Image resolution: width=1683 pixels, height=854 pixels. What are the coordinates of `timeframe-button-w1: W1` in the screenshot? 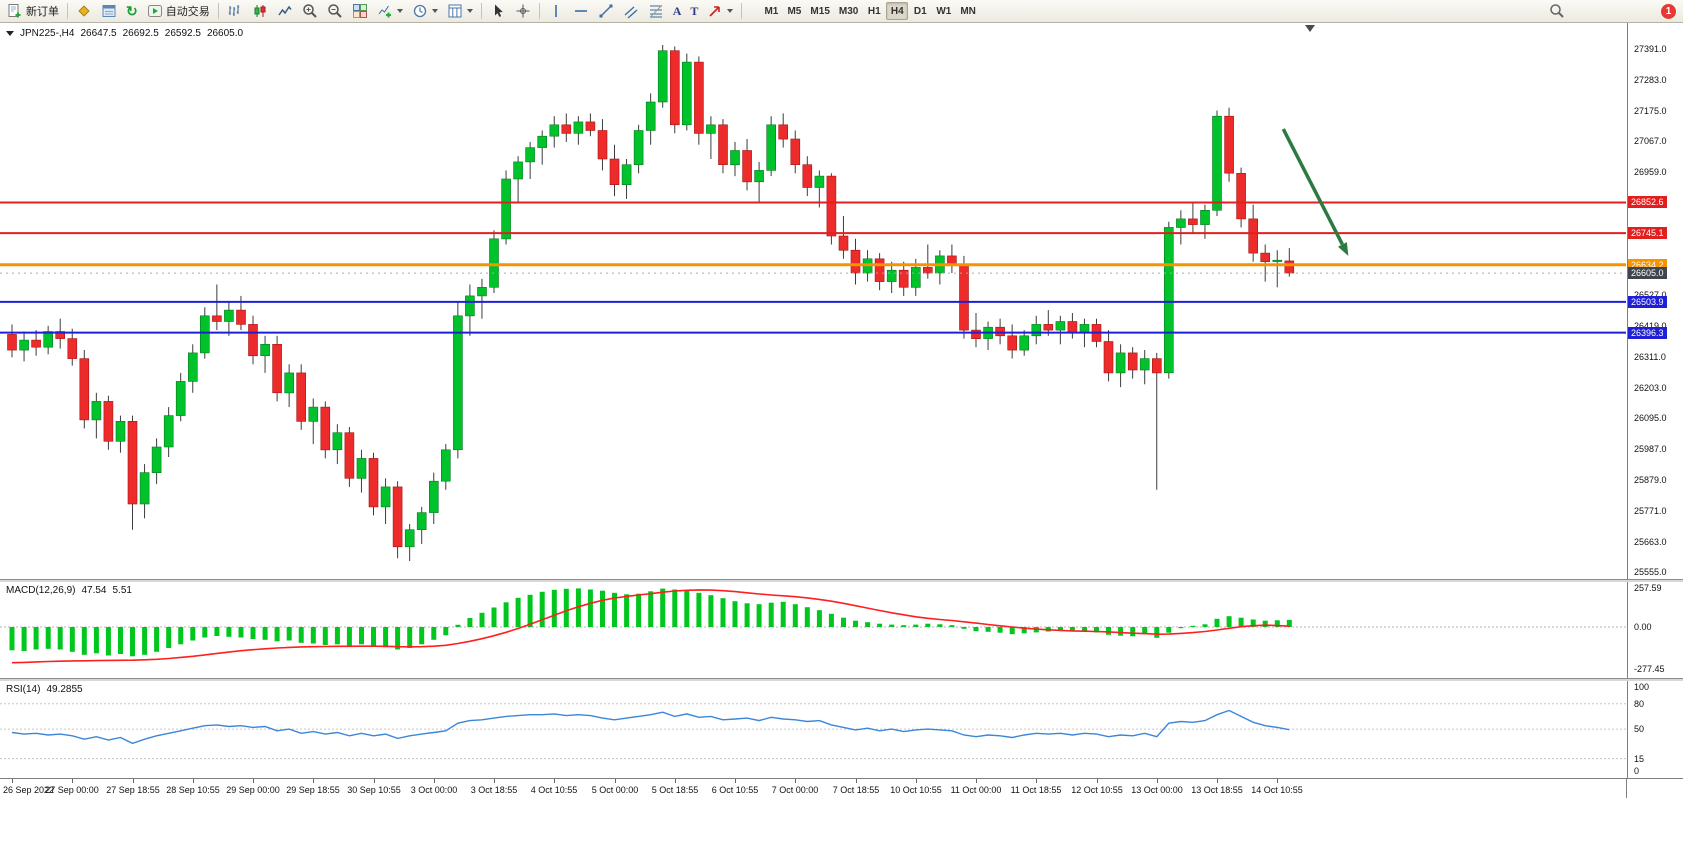 It's located at (943, 11).